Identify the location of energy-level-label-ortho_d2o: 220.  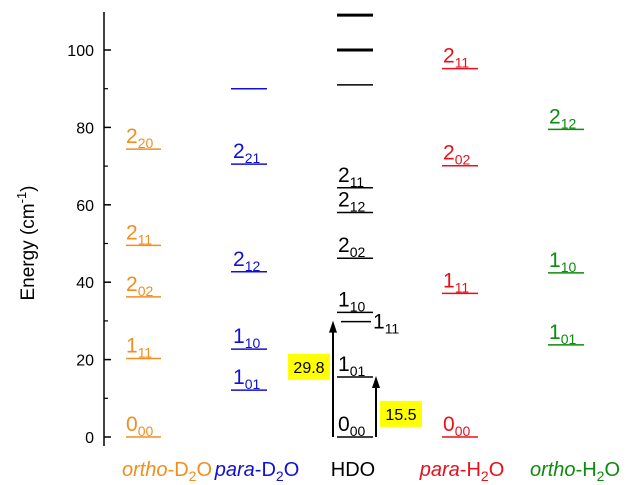
(139, 138).